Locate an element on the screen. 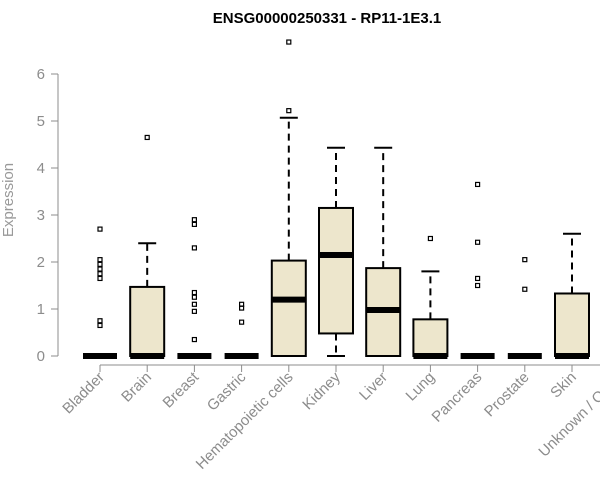 The height and width of the screenshot is (500, 600). x-tick-label: Pancreas is located at coordinates (457, 397).